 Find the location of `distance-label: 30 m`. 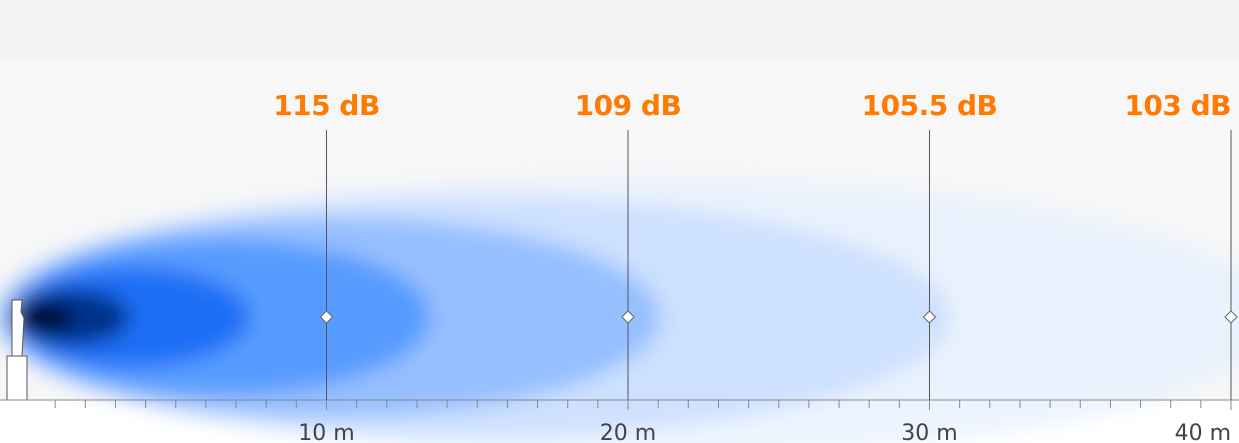

distance-label: 30 m is located at coordinates (929, 432).